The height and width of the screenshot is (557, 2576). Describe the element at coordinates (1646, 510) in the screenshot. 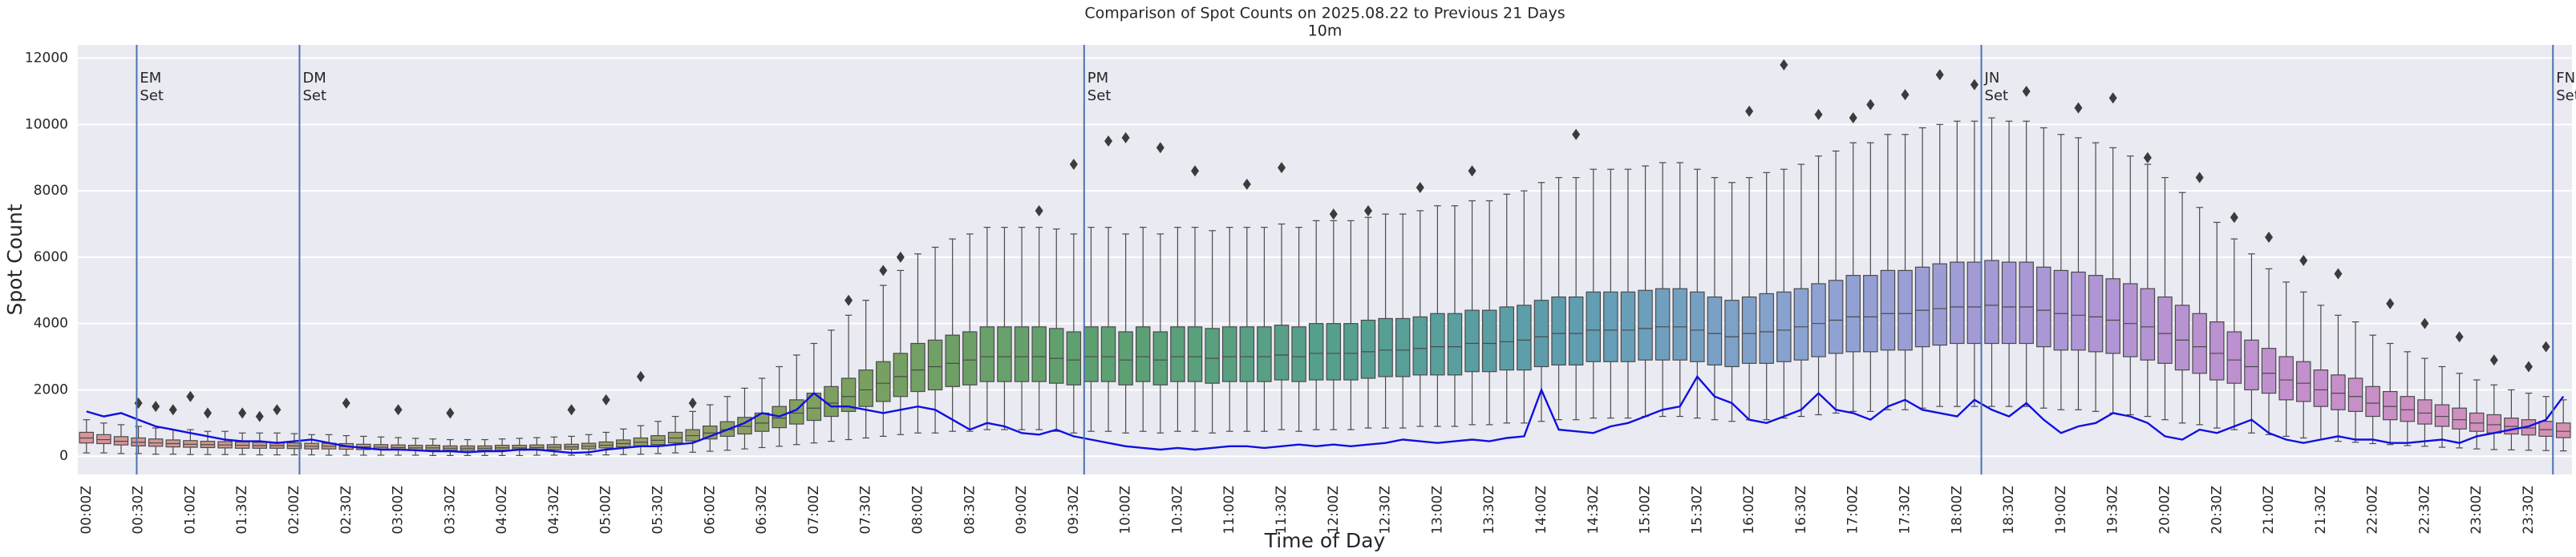

I see `x-tick-label: 15:00Z` at that location.